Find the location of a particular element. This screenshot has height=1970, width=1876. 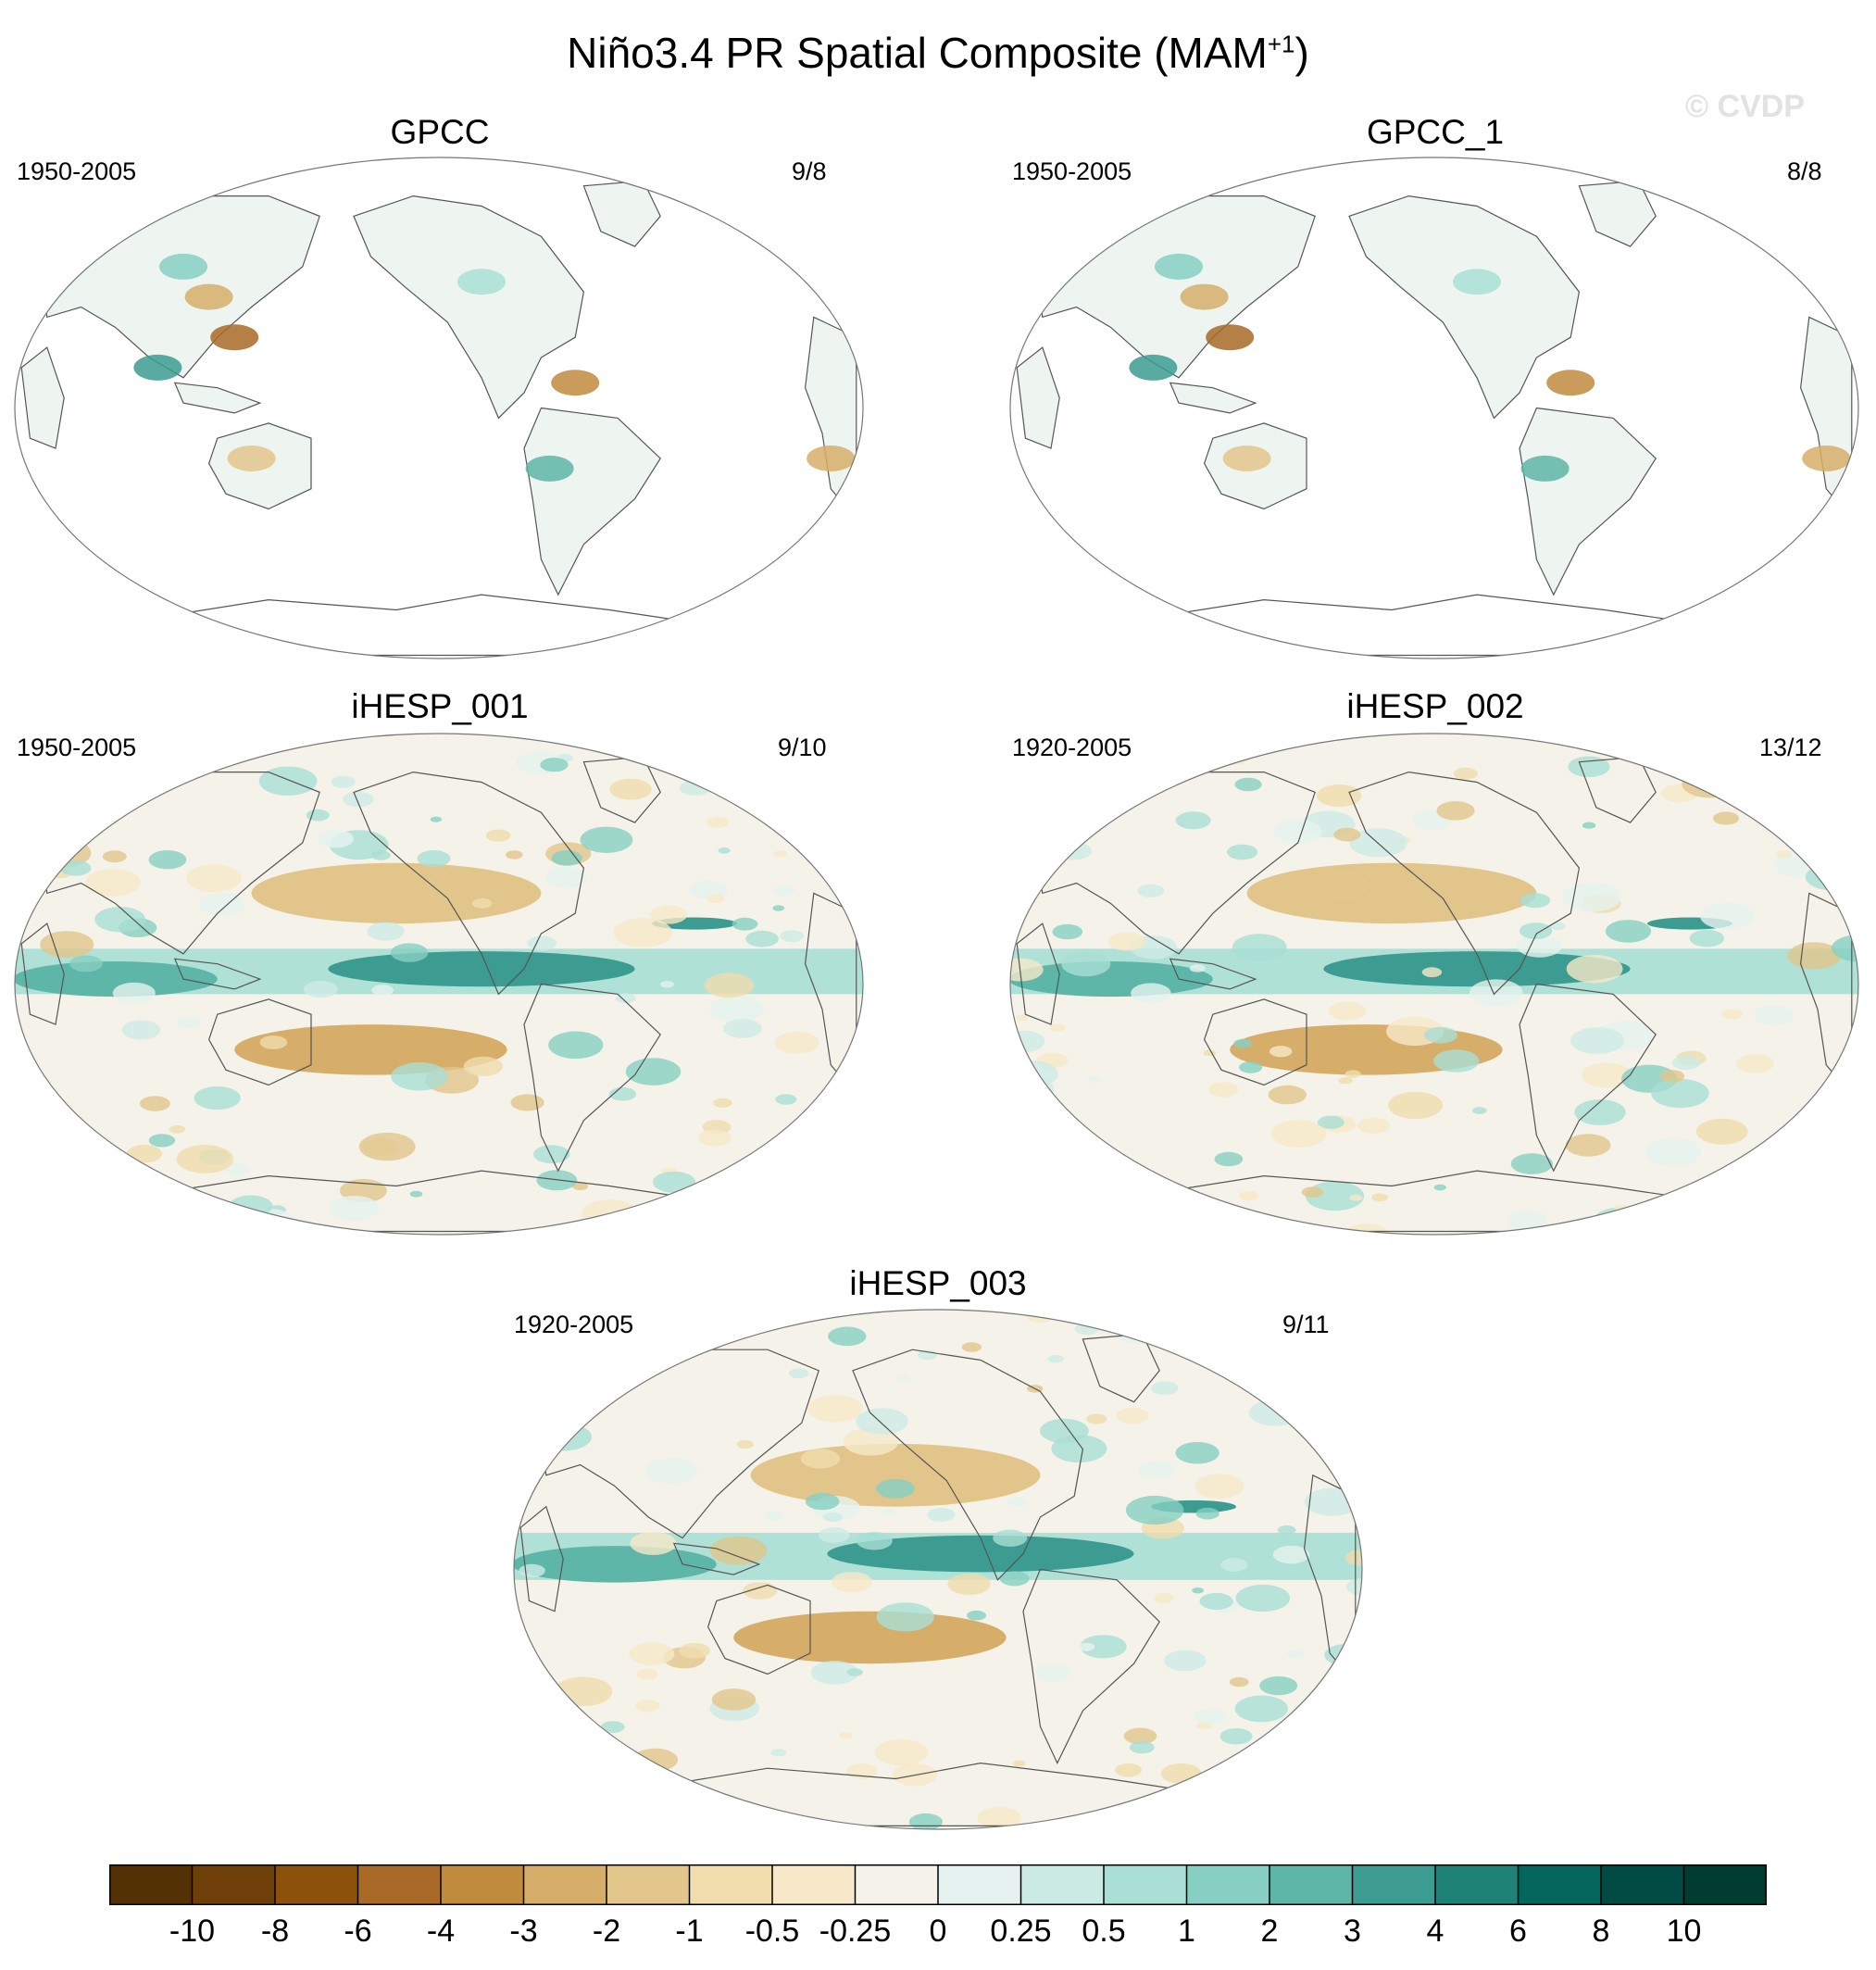

coastline-northAmerica is located at coordinates (968, 1465).